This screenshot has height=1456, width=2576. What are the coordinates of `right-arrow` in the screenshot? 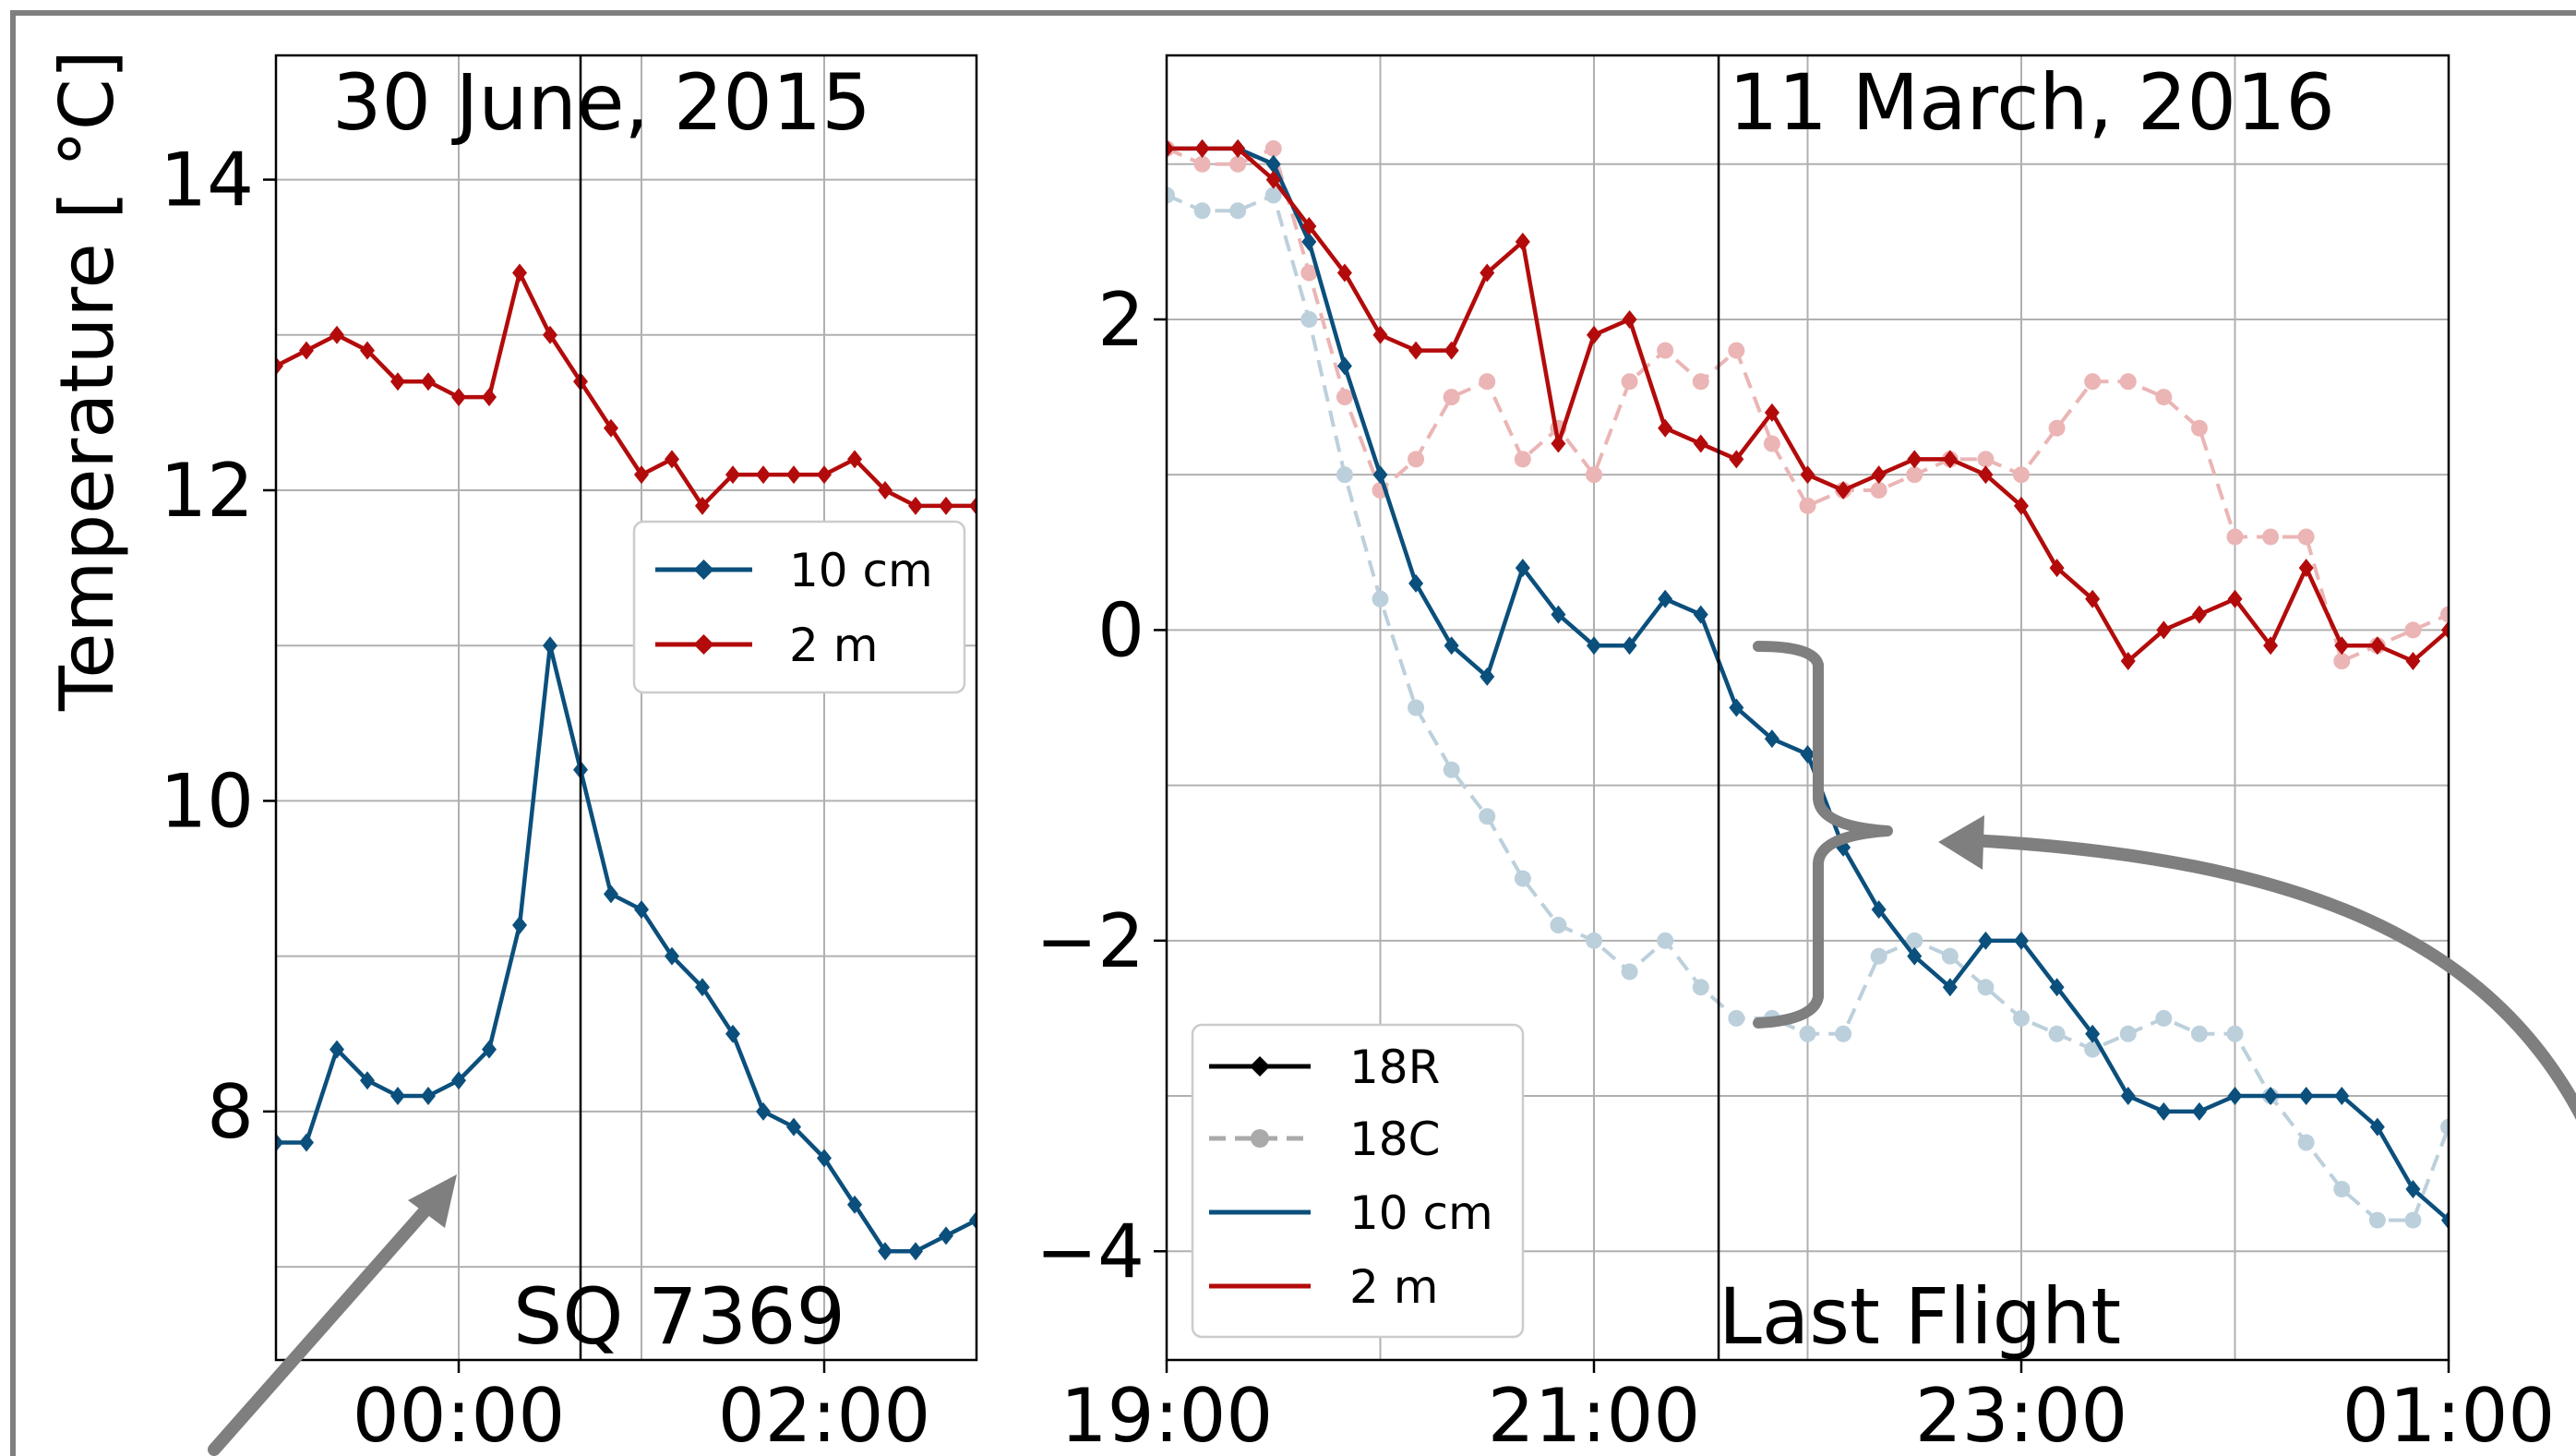 It's located at (2257, 968).